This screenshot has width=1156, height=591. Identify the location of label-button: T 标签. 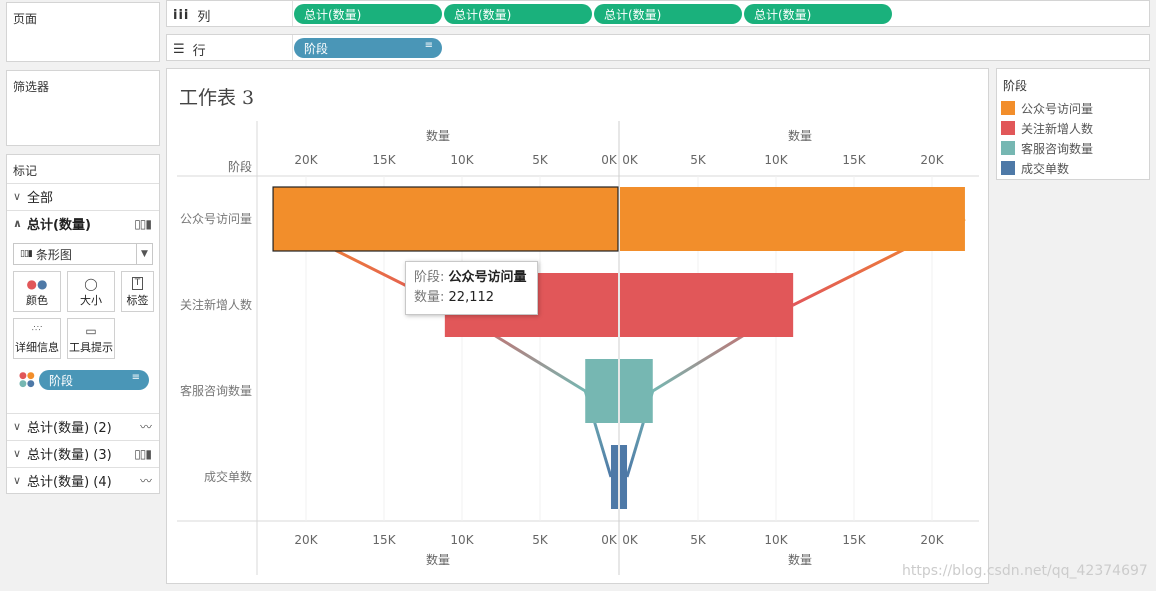
(137, 291).